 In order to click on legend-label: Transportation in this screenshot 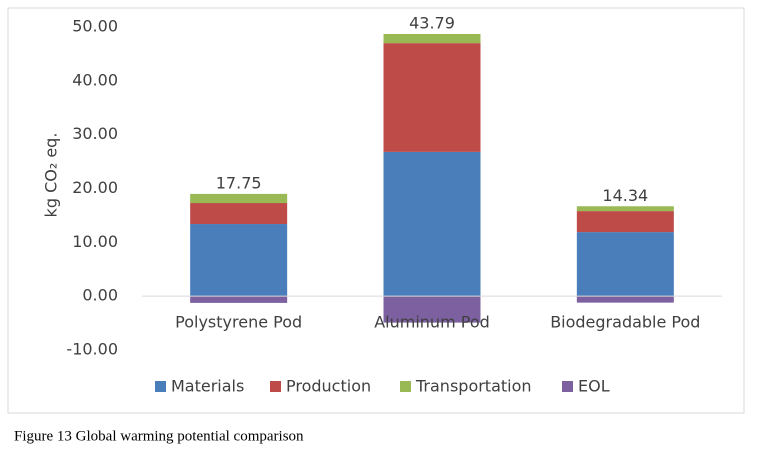, I will do `click(473, 386)`.